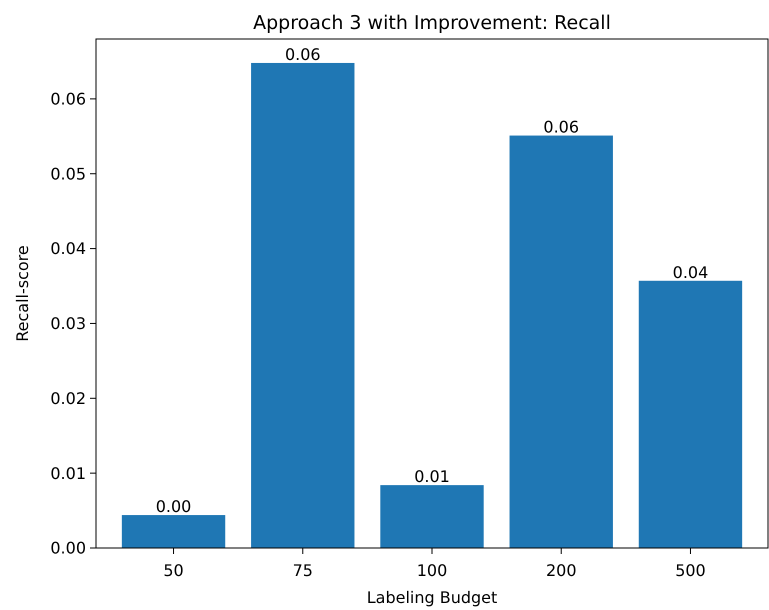 The image size is (769, 610). Describe the element at coordinates (561, 570) in the screenshot. I see `x-tick-label: 200` at that location.